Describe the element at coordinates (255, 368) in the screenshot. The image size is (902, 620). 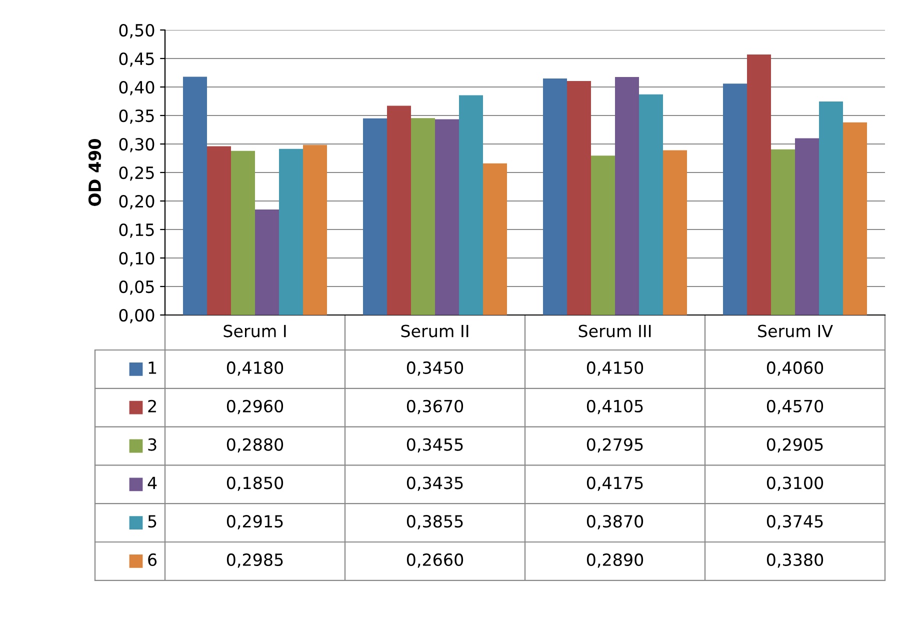
I see `data-label: 0,4180` at that location.